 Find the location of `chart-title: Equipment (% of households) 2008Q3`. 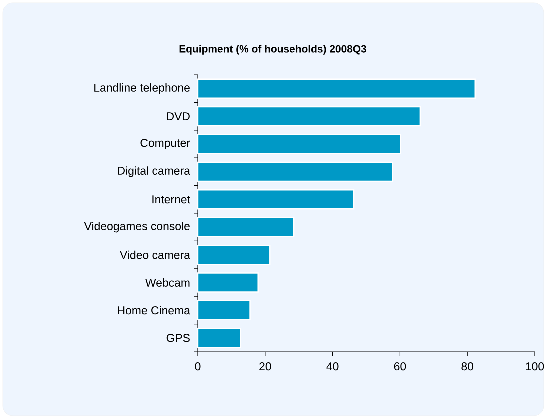

chart-title: Equipment (% of households) 2008Q3 is located at coordinates (273, 50).